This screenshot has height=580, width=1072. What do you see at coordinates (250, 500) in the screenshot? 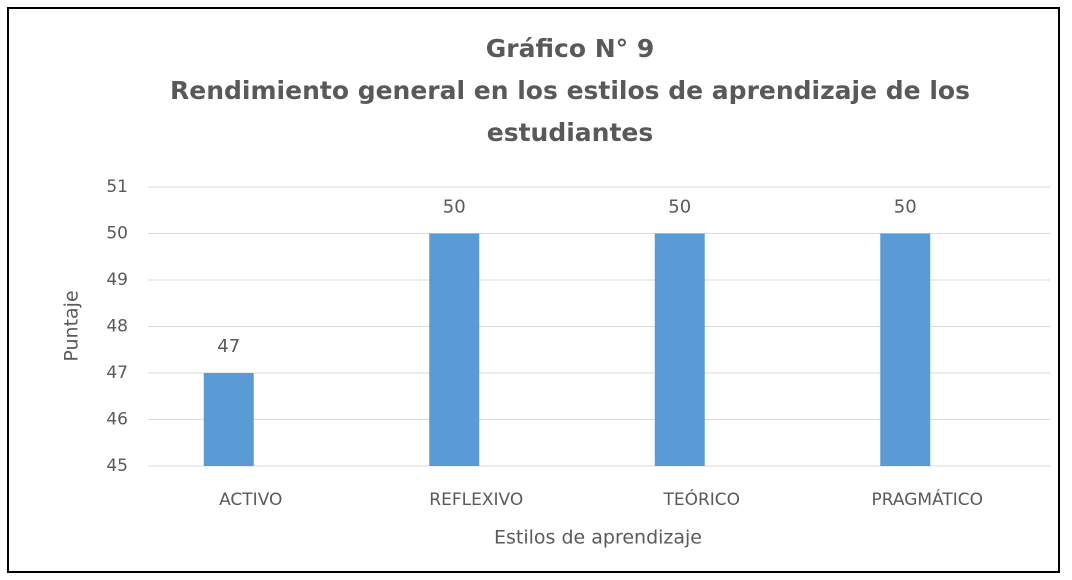
I see `x-tick-label: ACTIVO` at bounding box center [250, 500].